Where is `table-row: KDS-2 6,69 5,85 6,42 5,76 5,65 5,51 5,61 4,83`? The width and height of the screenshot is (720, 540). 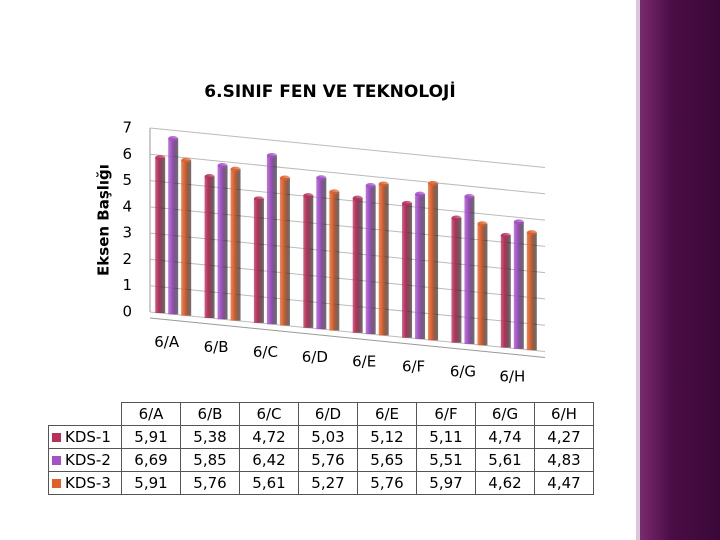
table-row: KDS-2 6,69 5,85 6,42 5,76 5,65 5,51 5,61 4,83 is located at coordinates (321, 460).